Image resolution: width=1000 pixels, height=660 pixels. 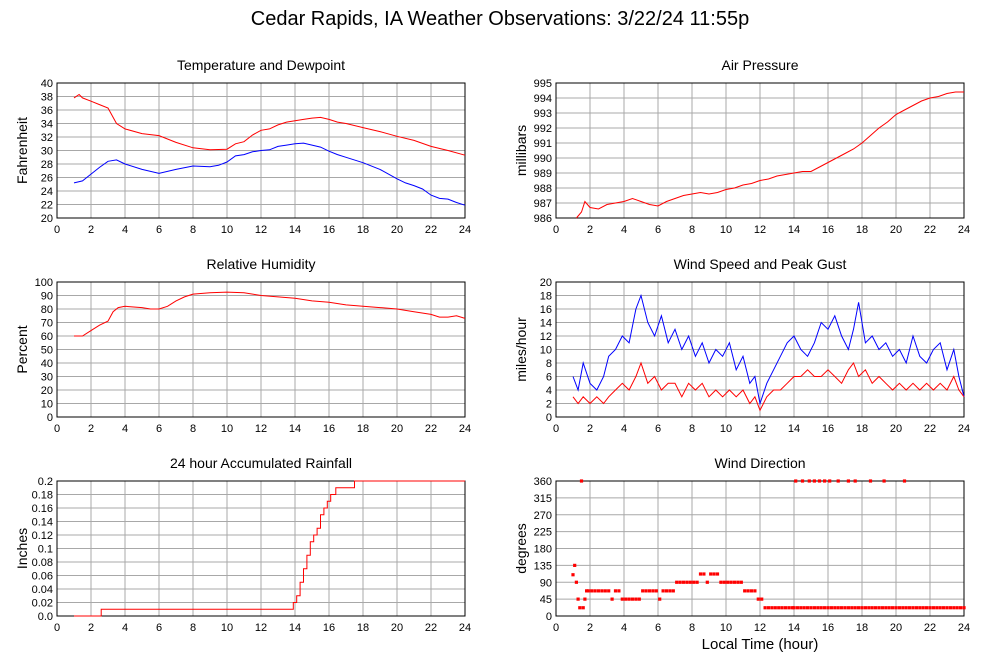 What do you see at coordinates (546, 310) in the screenshot?
I see `y-tick-label: 16` at bounding box center [546, 310].